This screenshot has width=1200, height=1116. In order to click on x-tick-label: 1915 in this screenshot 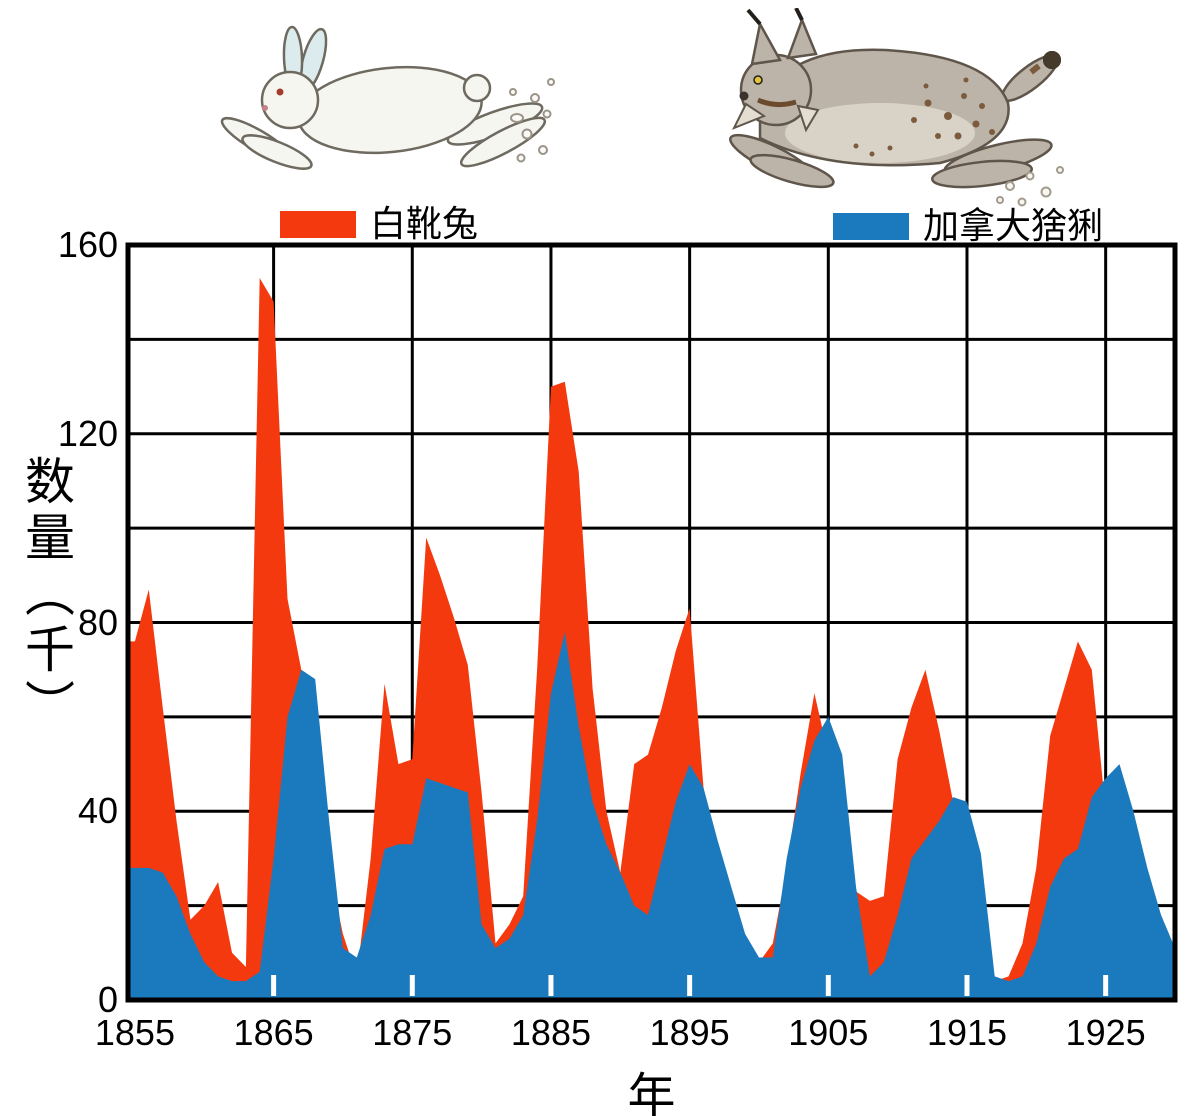, I will do `click(967, 1032)`.